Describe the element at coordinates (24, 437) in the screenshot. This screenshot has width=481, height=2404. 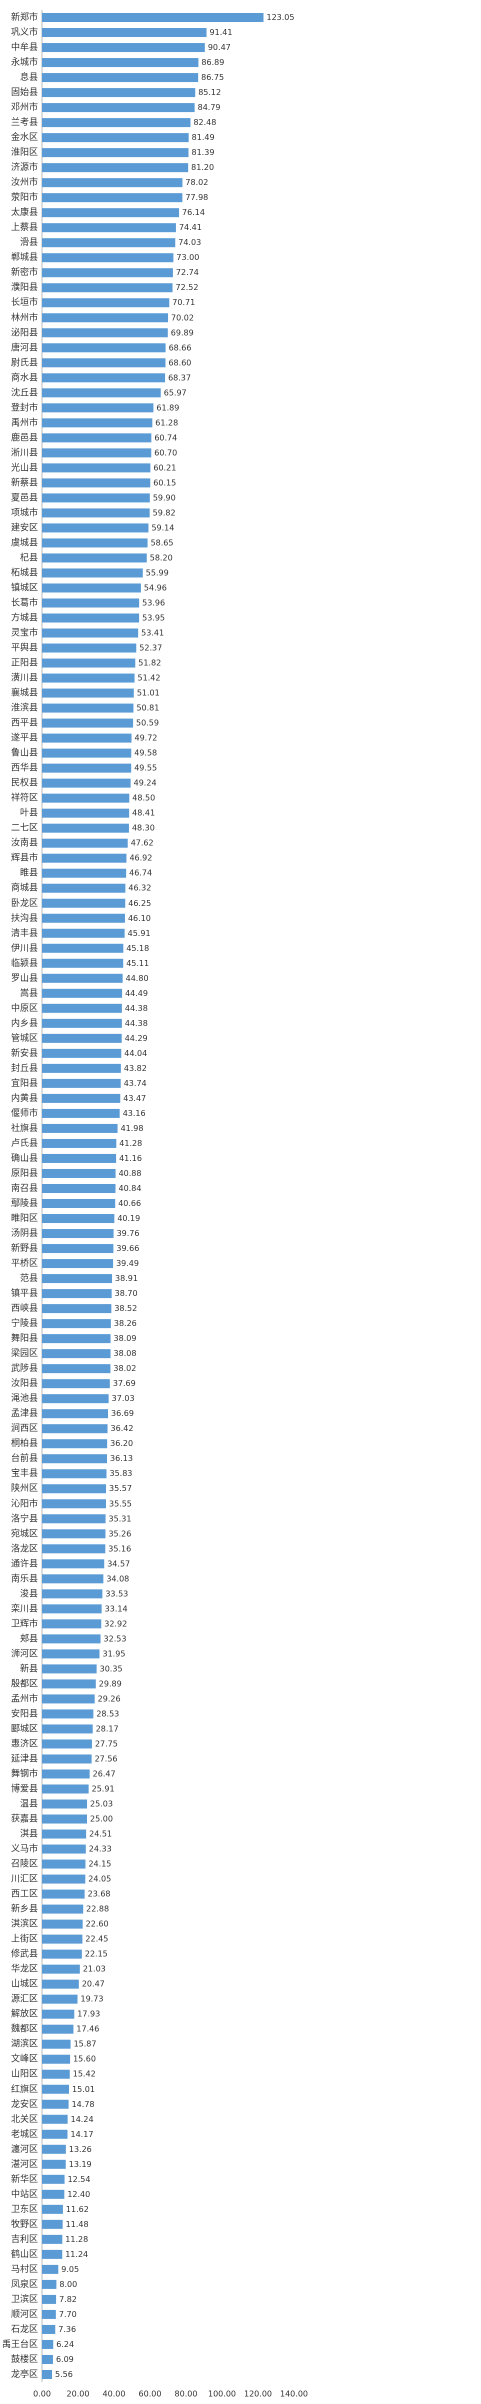
I see `y-tick-label: 鹿邑县` at that location.